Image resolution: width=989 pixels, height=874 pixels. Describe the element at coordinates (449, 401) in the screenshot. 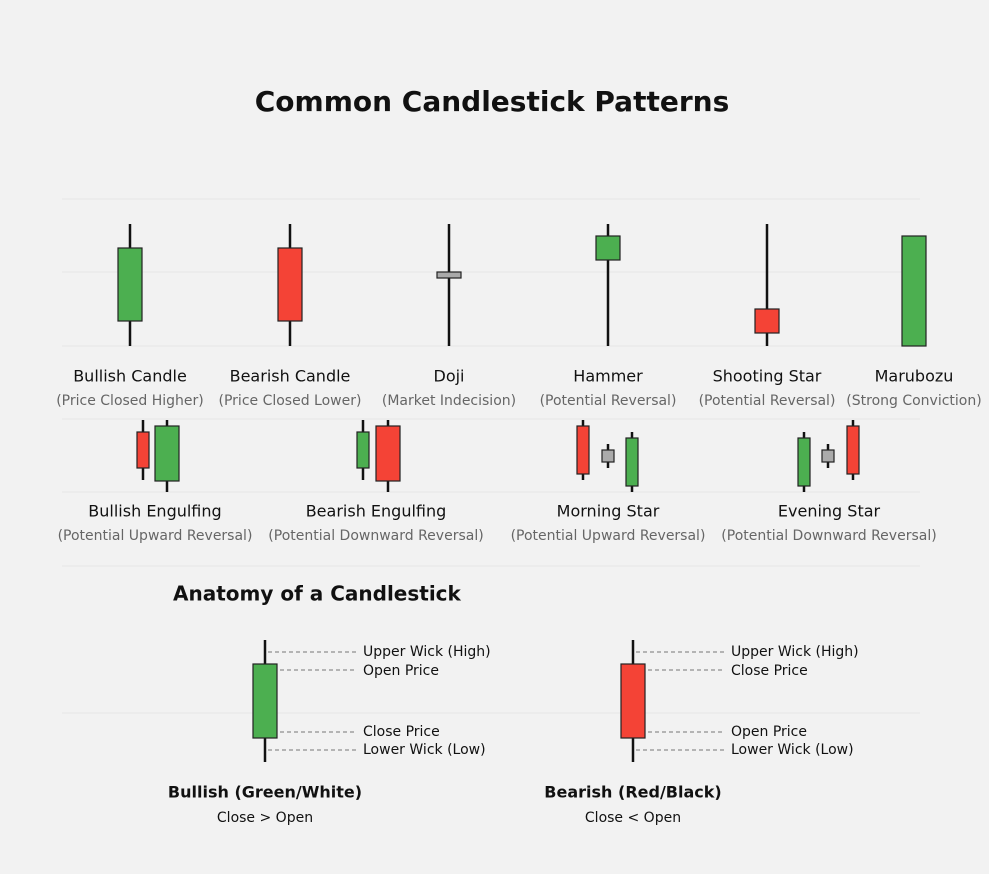

I see `pattern-note: (Market Indecision)` at that location.